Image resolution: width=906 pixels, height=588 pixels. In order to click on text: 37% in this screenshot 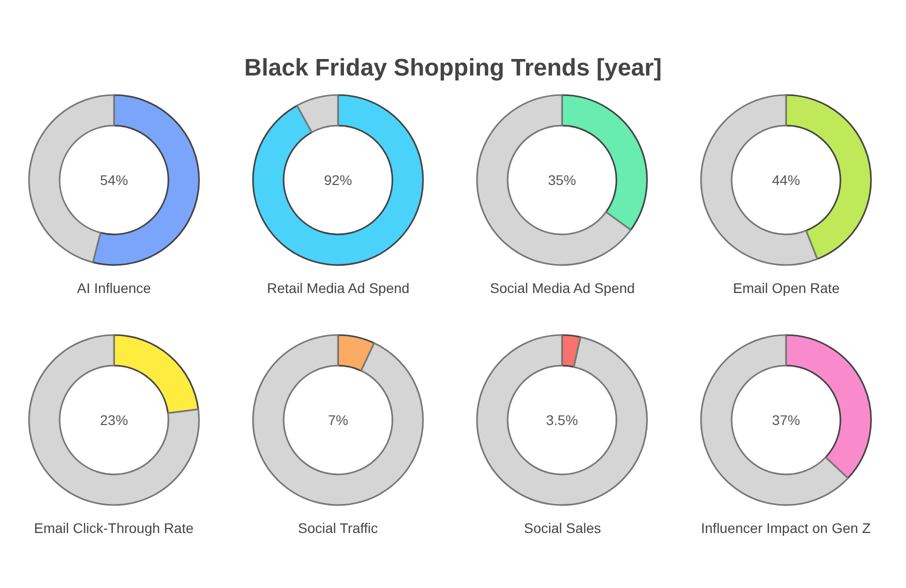, I will do `click(786, 420)`.